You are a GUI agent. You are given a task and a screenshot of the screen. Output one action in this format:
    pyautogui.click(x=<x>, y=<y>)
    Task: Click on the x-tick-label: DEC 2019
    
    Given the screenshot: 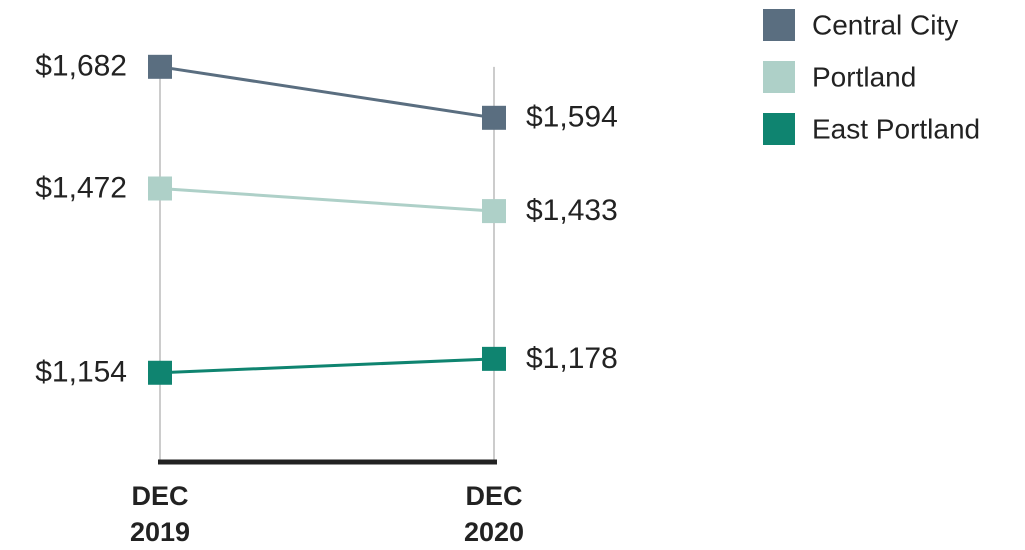 What is the action you would take?
    pyautogui.click(x=160, y=514)
    